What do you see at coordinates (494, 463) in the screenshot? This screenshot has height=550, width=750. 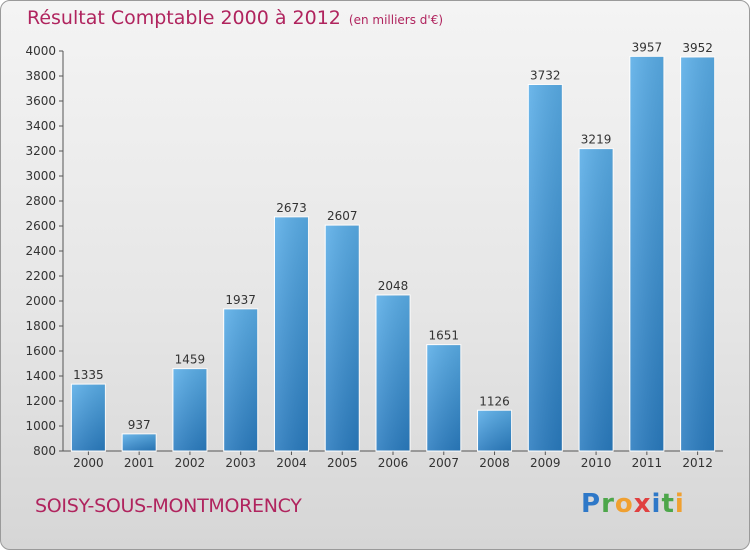 I see `x-tick-label: 2008` at bounding box center [494, 463].